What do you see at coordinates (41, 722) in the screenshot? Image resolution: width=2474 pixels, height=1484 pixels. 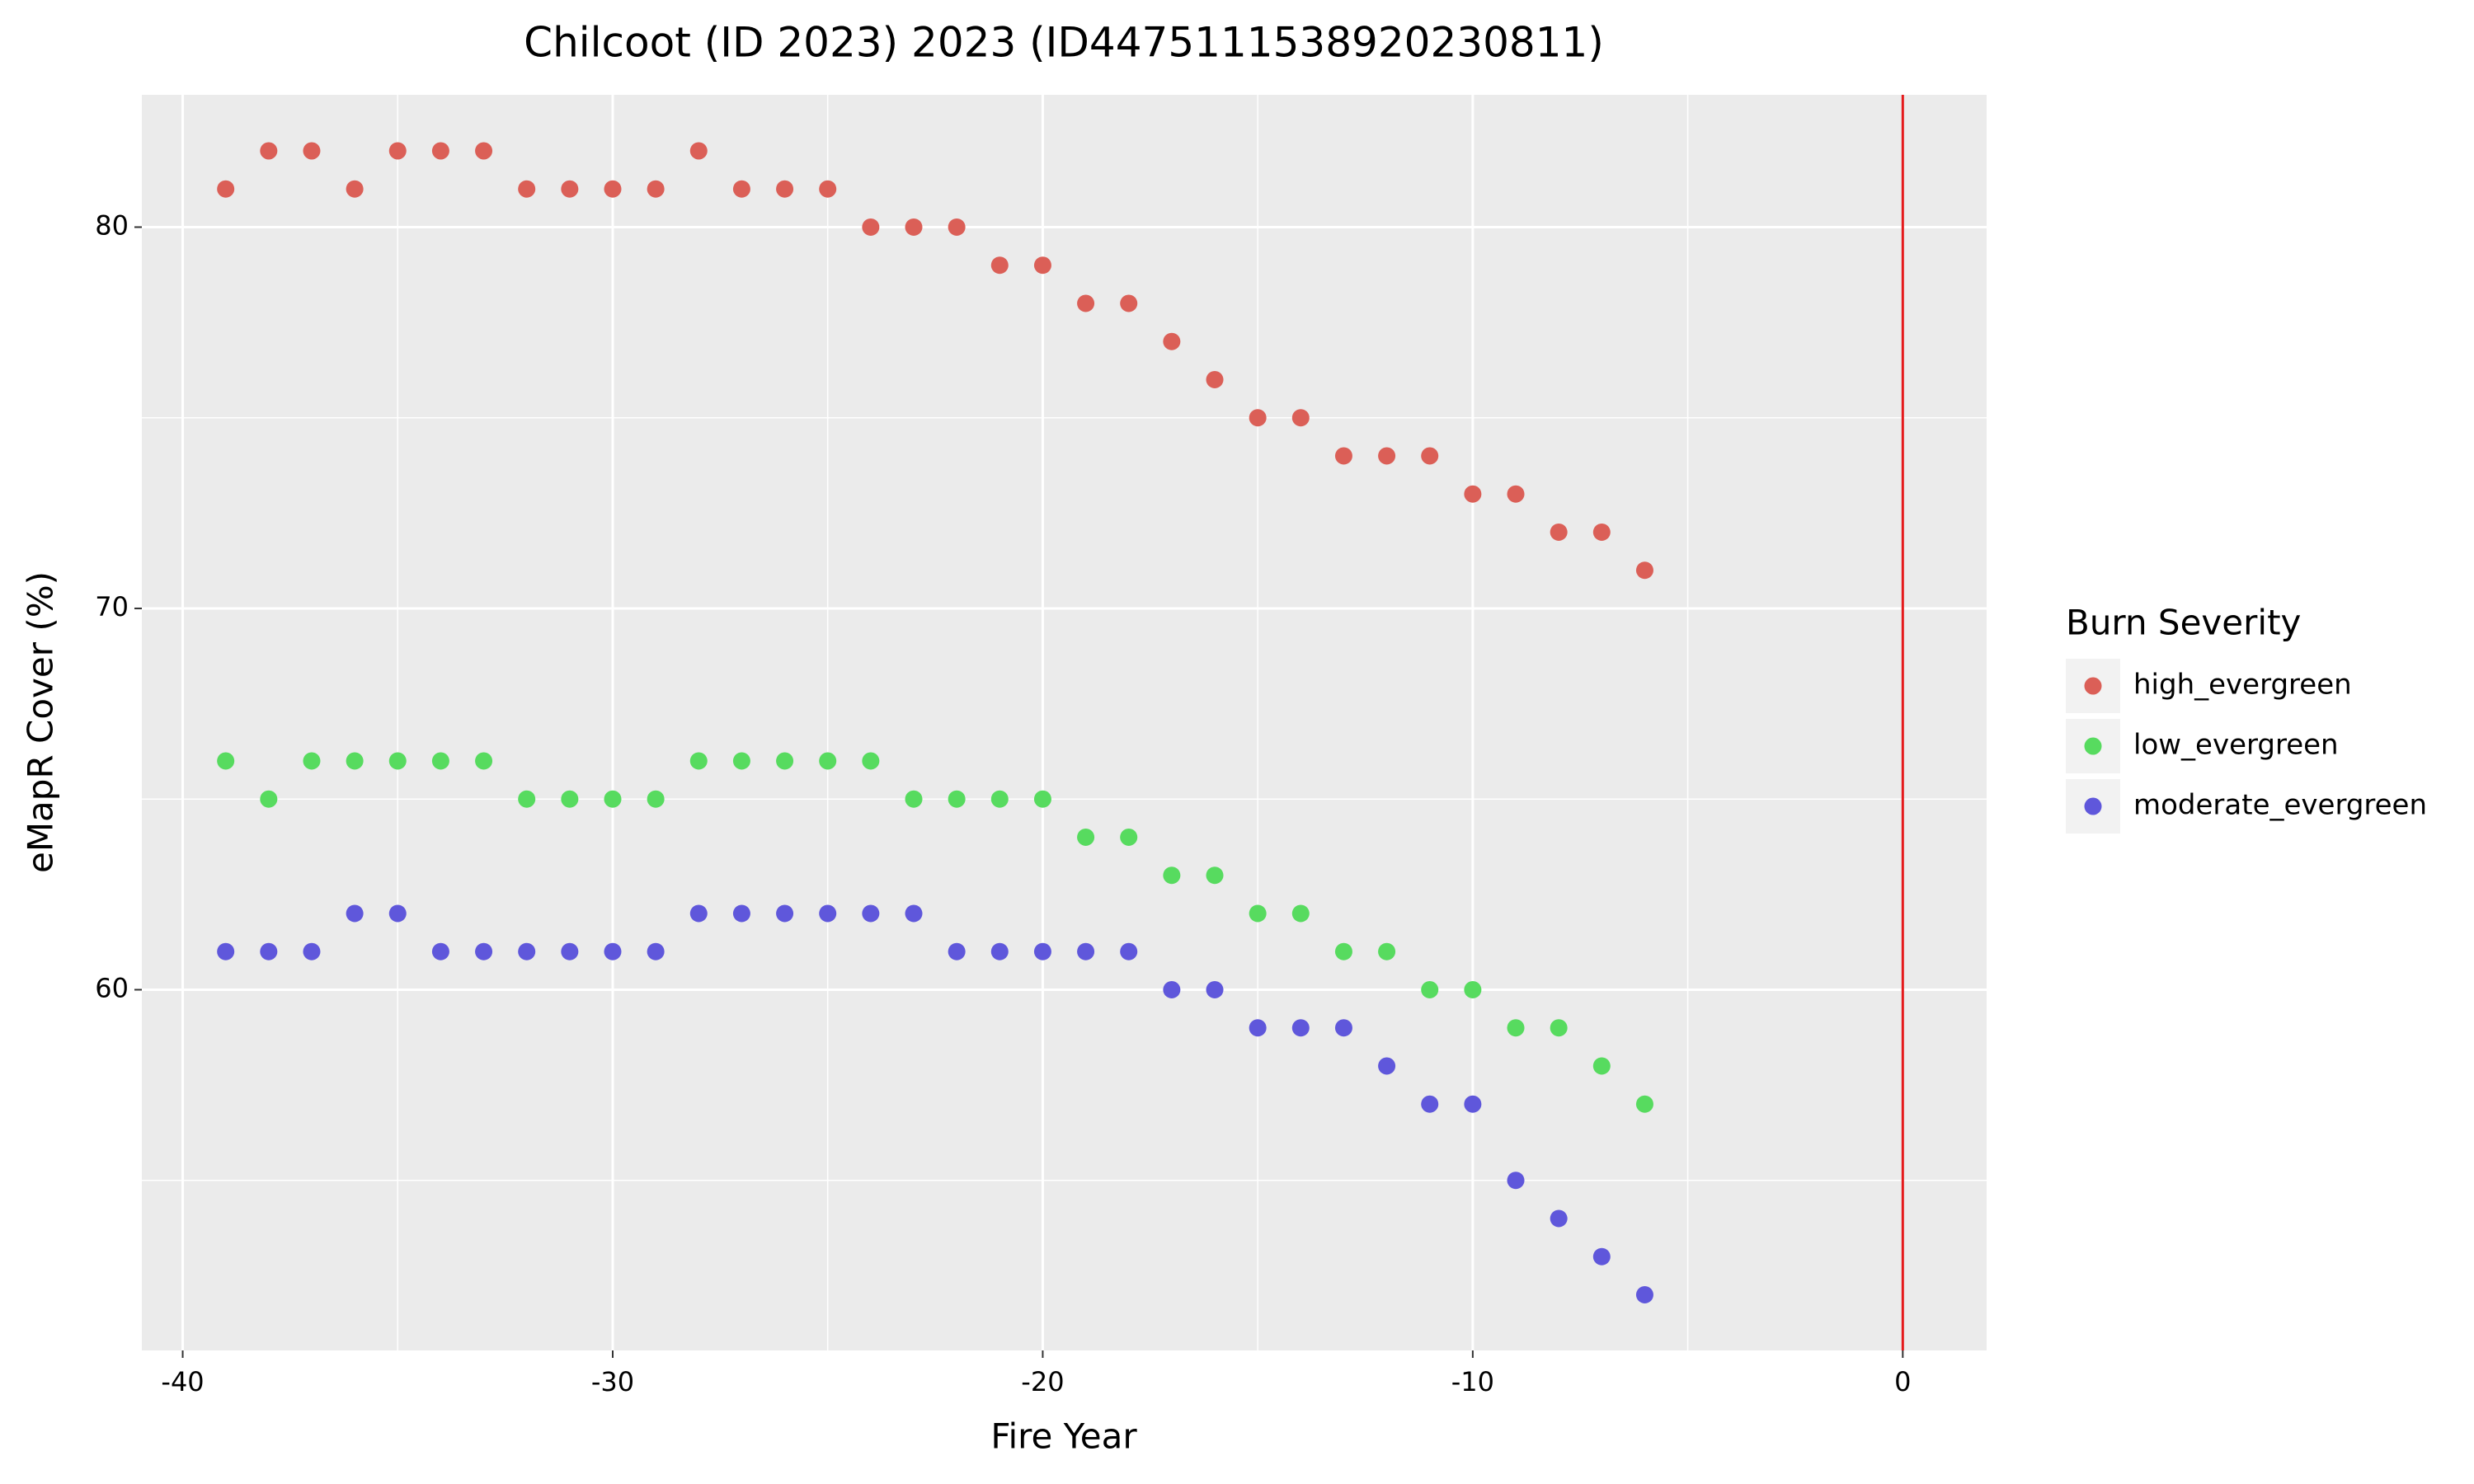 I see `y-axis-label: eMapR Cover (%)` at bounding box center [41, 722].